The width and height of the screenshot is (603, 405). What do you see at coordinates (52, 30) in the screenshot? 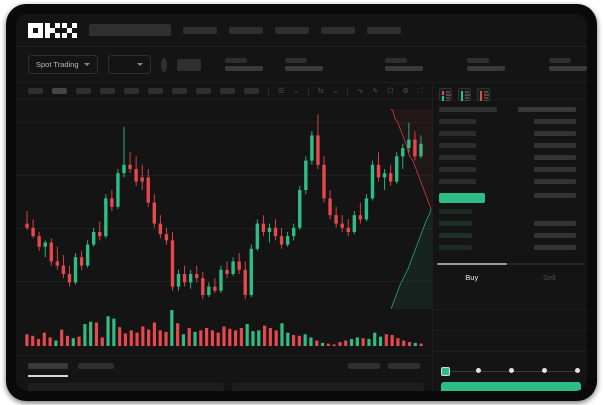
I see `okx-logo-icon` at bounding box center [52, 30].